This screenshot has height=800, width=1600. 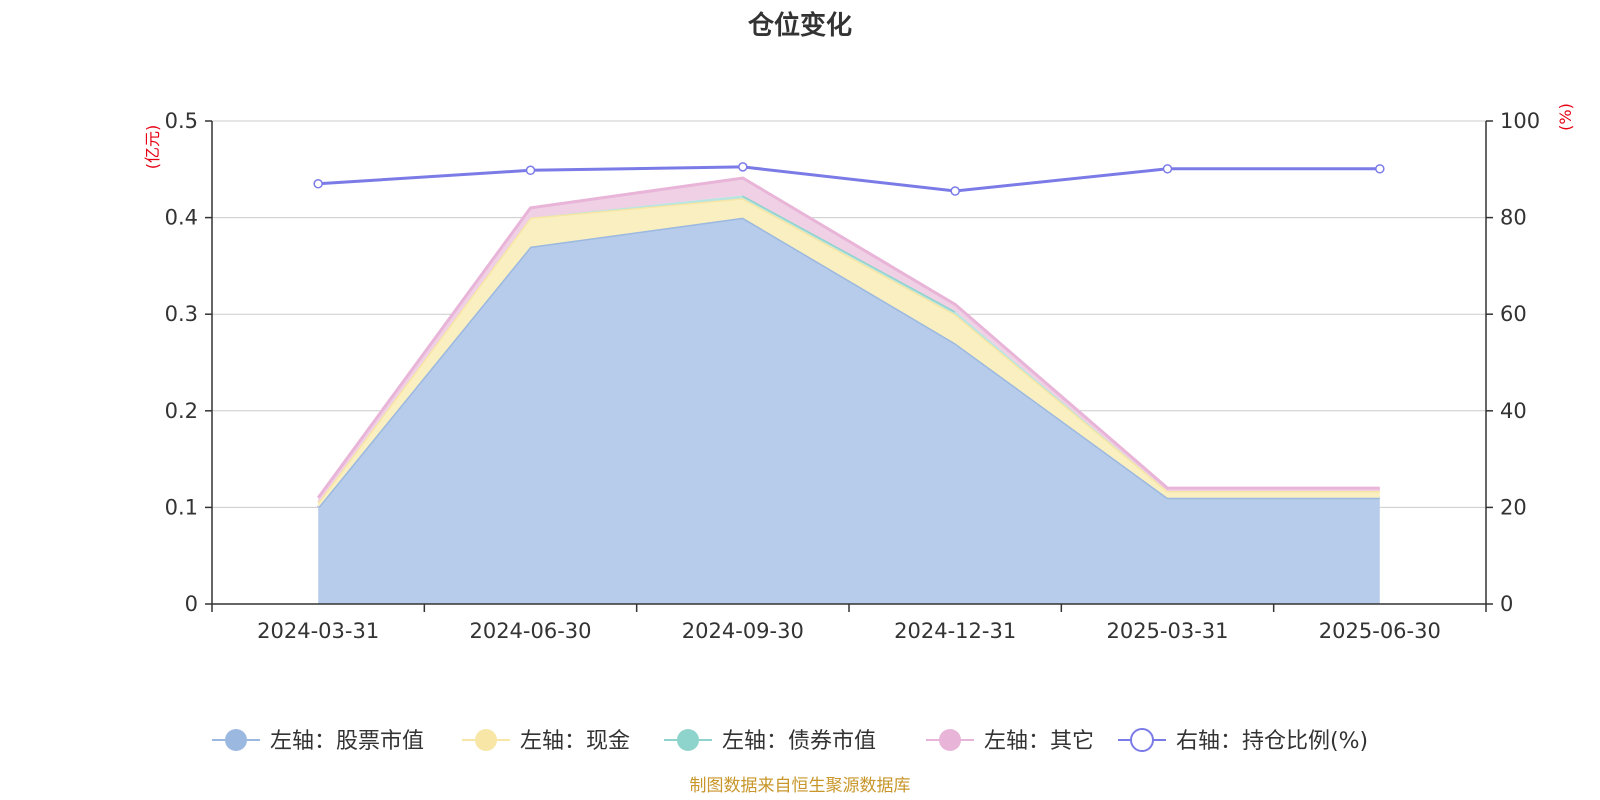 What do you see at coordinates (955, 631) in the screenshot?
I see `x-tick-label-4: 2024-12-31` at bounding box center [955, 631].